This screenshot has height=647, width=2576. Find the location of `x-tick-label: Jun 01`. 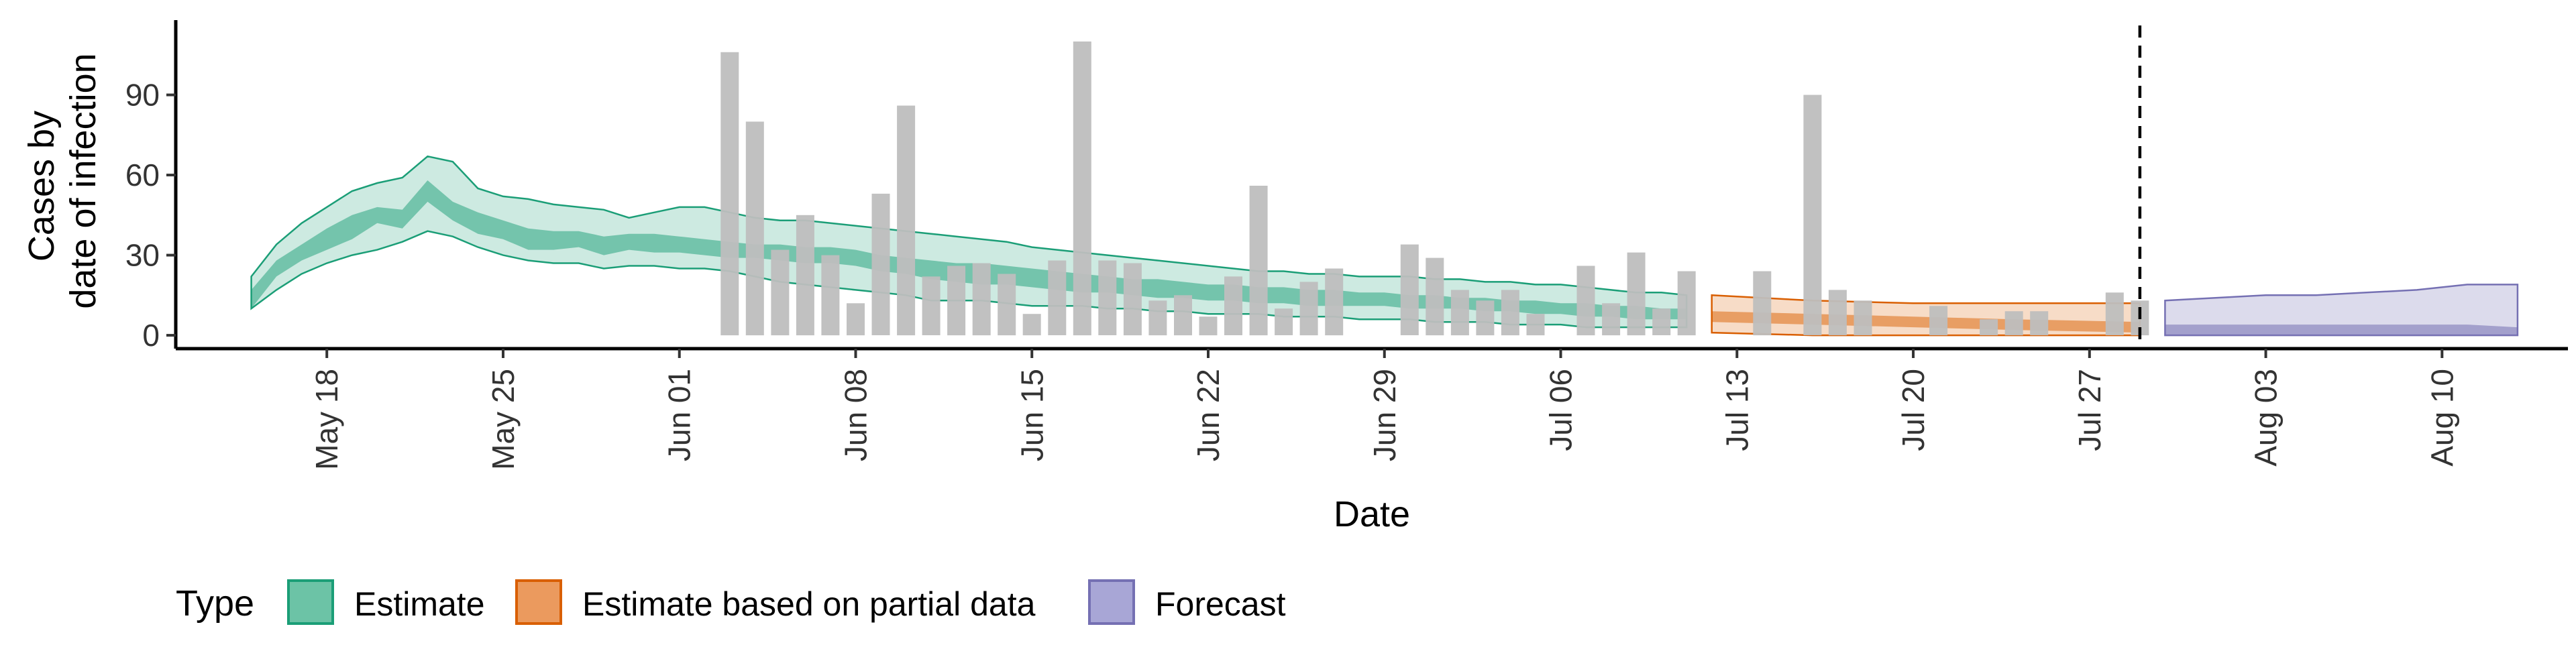

x-tick-label: Jun 01 is located at coordinates (679, 415).